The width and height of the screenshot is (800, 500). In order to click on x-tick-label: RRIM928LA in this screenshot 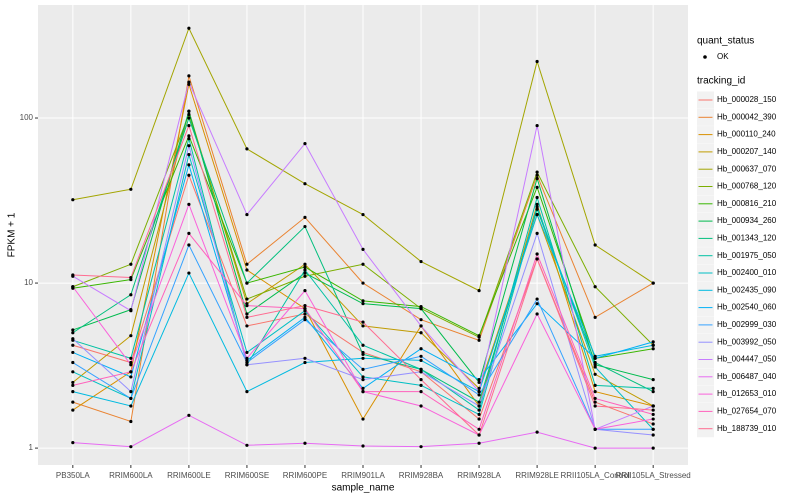, I will do `click(479, 475)`.